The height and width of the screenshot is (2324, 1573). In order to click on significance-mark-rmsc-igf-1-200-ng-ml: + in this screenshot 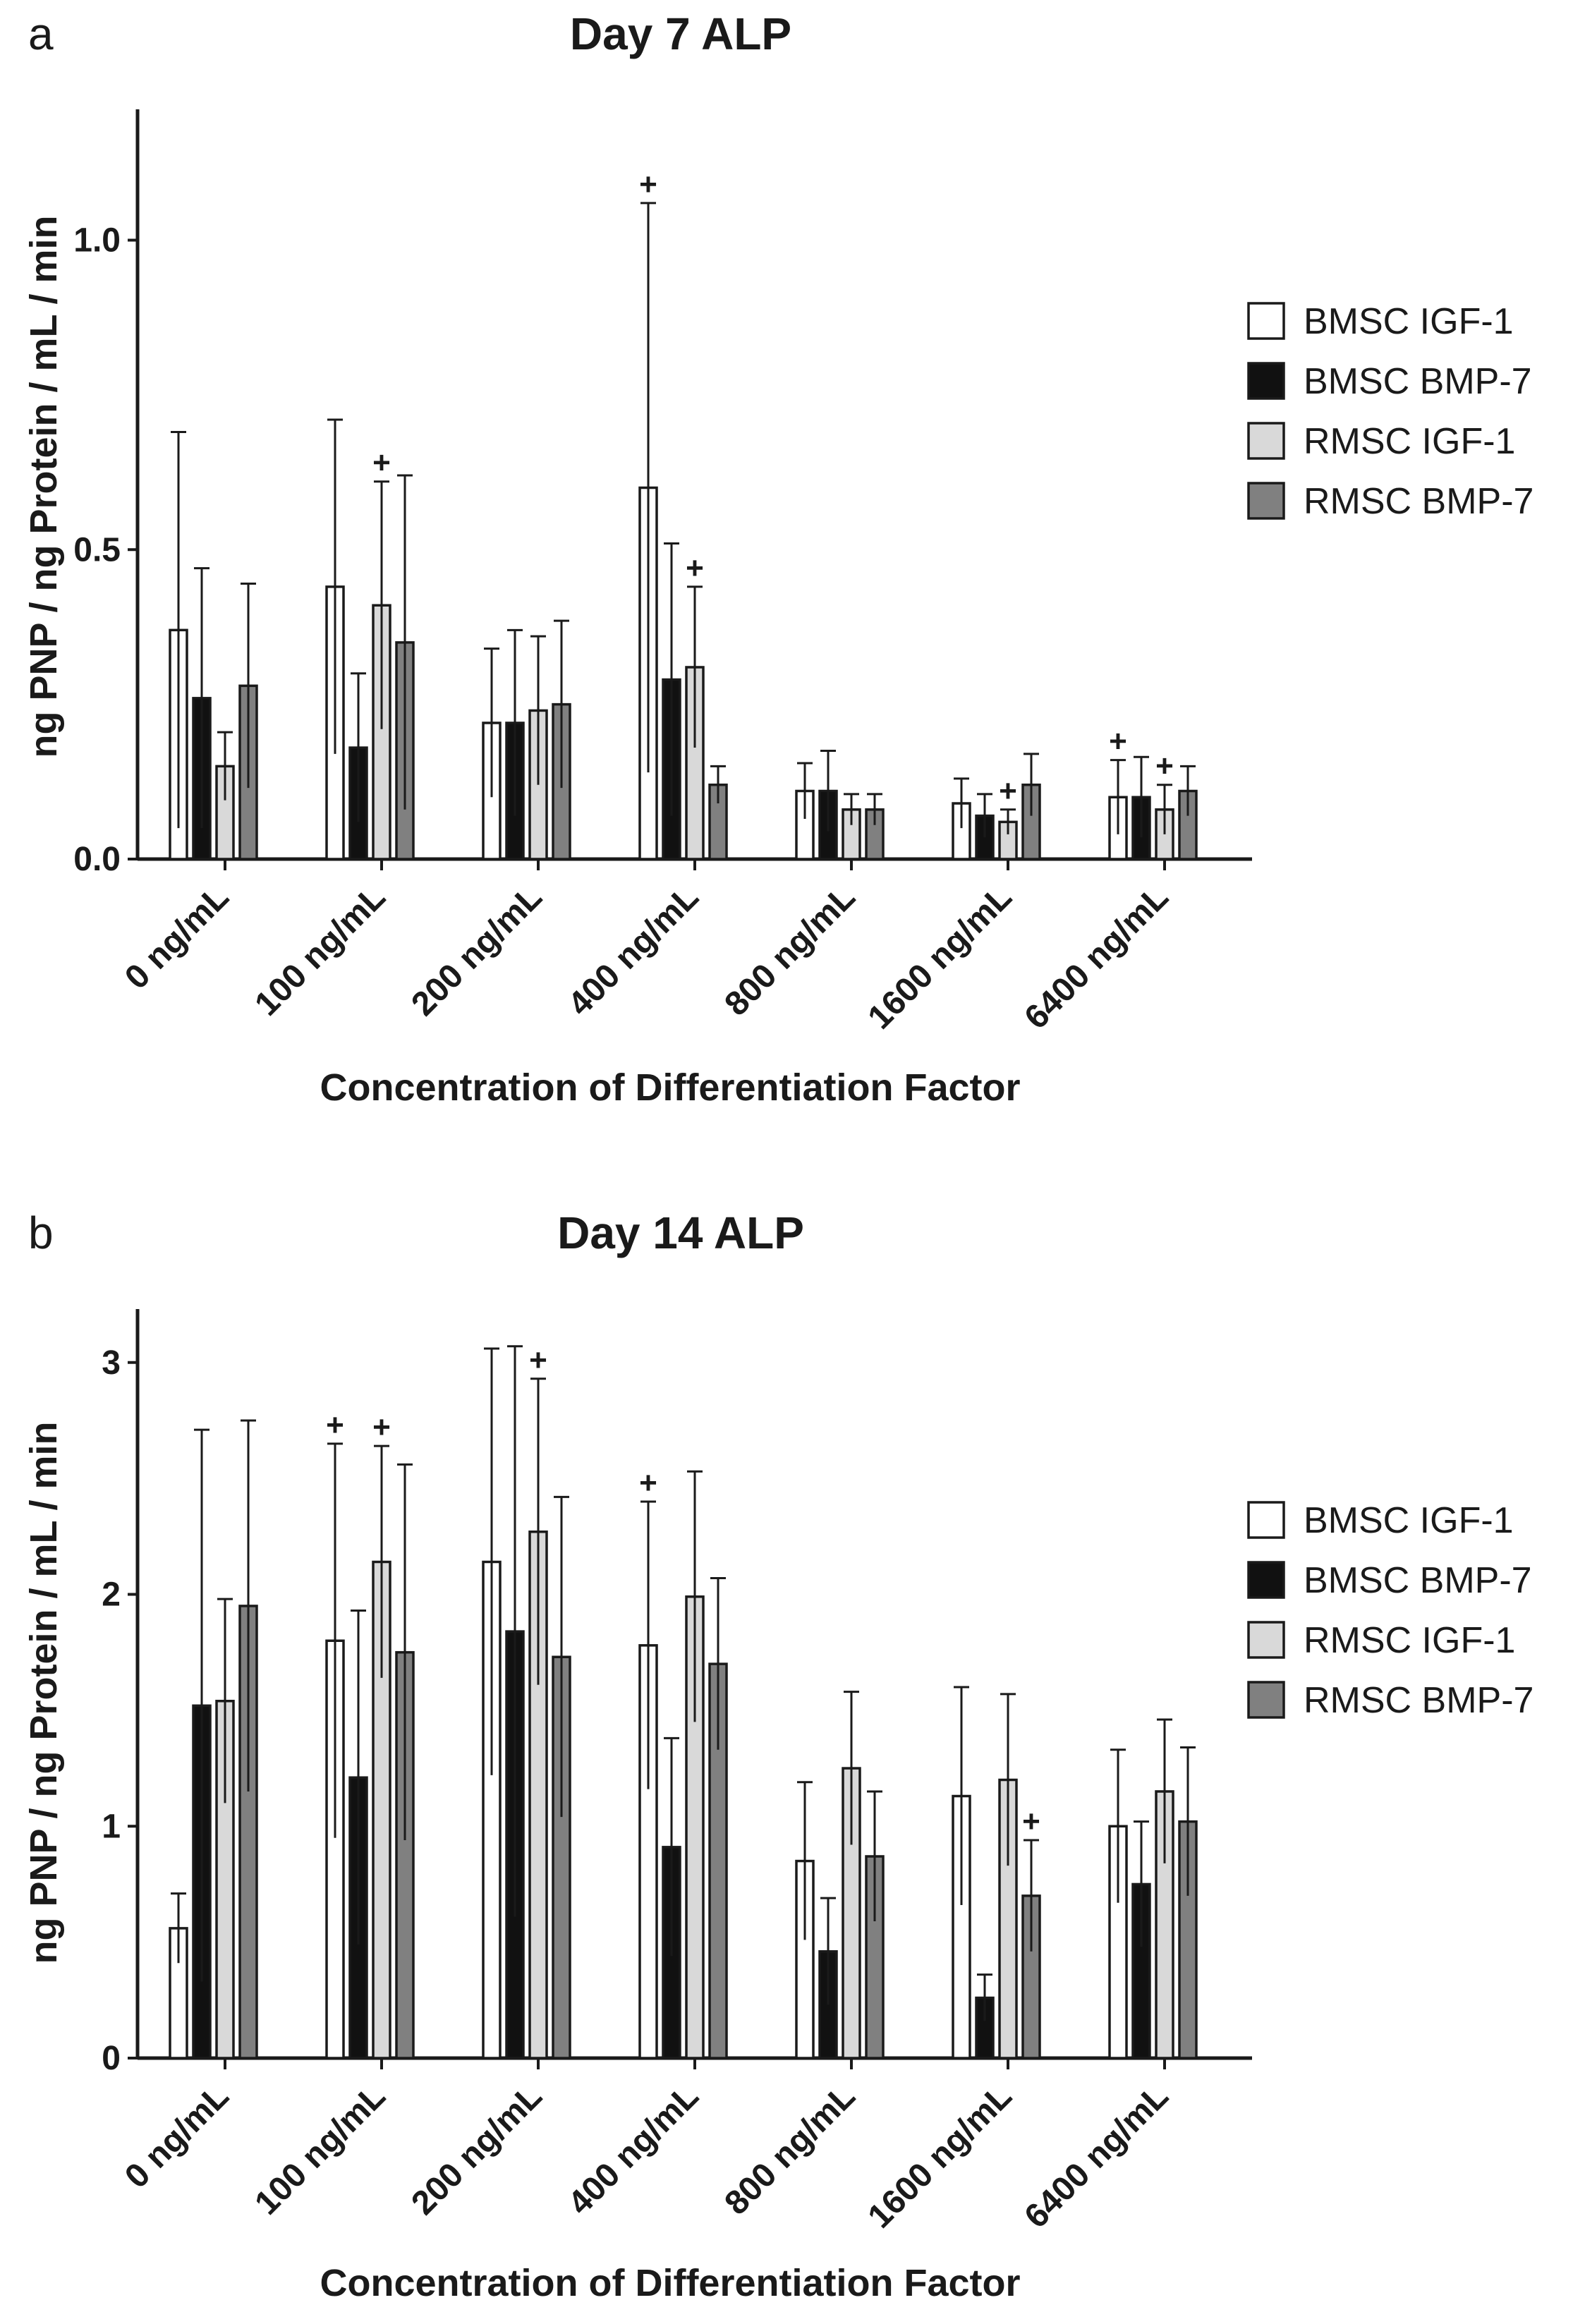, I will do `click(538, 1360)`.